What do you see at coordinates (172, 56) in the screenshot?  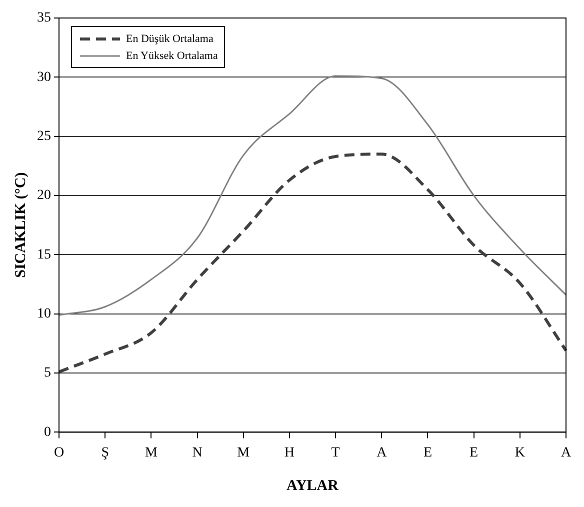 I see `legend-label: En Yüksek Ortalama` at bounding box center [172, 56].